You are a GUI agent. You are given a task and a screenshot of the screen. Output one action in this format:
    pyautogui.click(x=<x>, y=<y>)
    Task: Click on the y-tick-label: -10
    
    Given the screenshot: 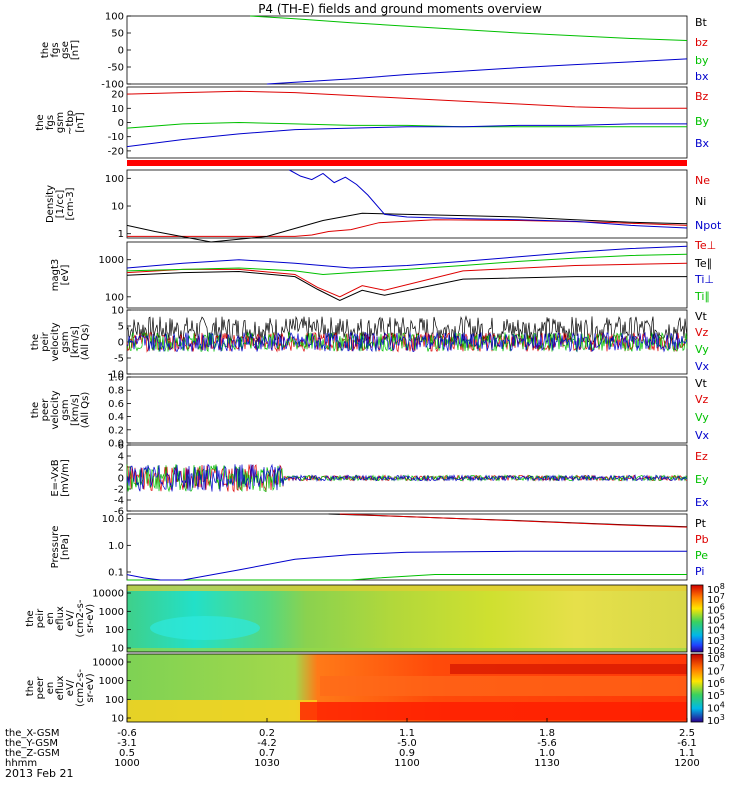 What is the action you would take?
    pyautogui.click(x=116, y=375)
    